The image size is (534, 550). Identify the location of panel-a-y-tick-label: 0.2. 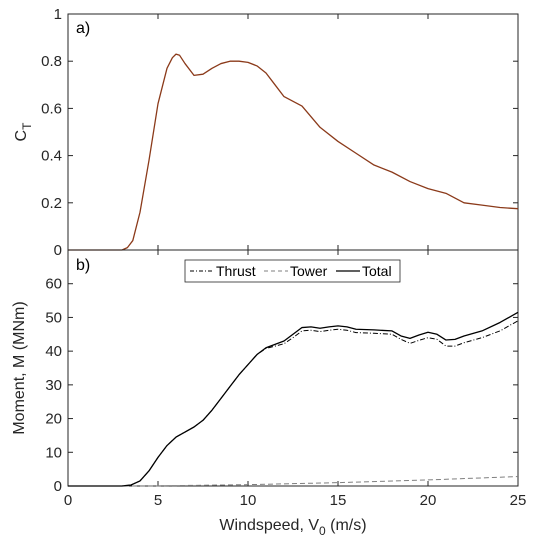
(51, 203).